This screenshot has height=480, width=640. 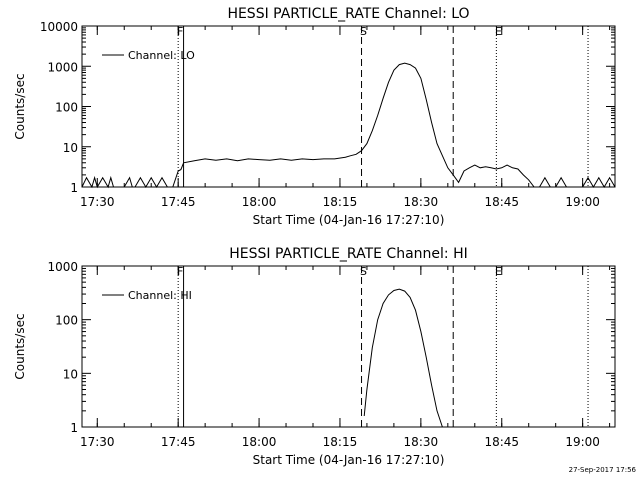 What do you see at coordinates (161, 55) in the screenshot?
I see `legend-label: Channel: LO` at bounding box center [161, 55].